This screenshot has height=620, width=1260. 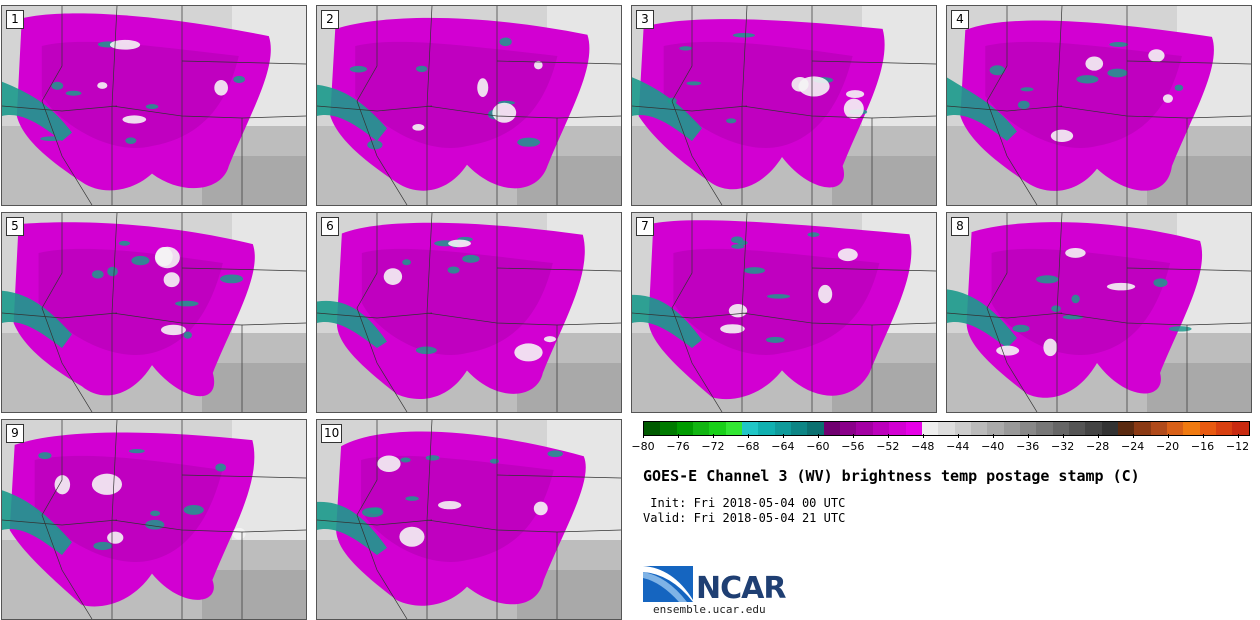 What do you see at coordinates (958, 446) in the screenshot?
I see `colorbar-tick-label: −44` at bounding box center [958, 446].